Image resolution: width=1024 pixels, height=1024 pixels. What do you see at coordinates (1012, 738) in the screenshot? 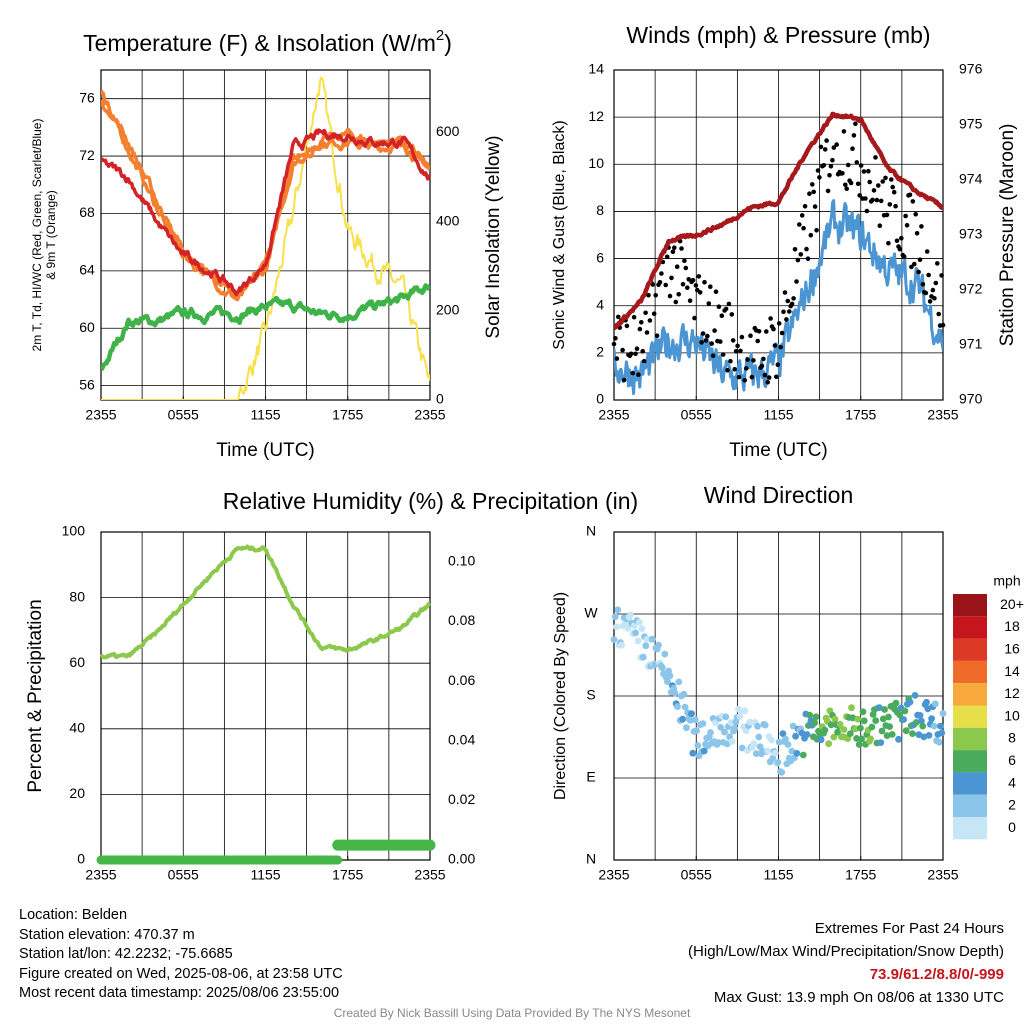
I see `legend-label: 8` at bounding box center [1012, 738].